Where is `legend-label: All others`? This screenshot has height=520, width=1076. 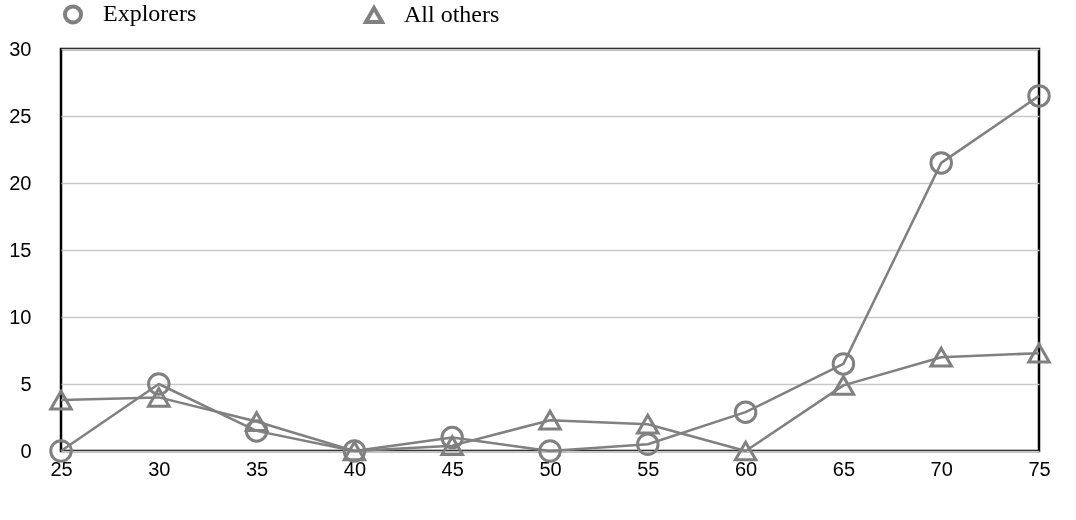
legend-label: All others is located at coordinates (452, 14).